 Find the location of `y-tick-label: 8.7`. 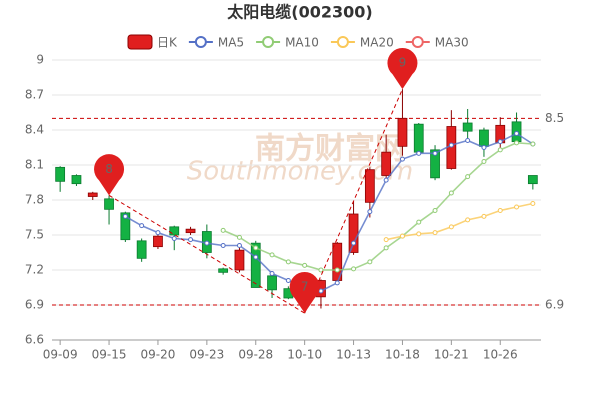

y-tick-label: 8.7 is located at coordinates (34, 95).